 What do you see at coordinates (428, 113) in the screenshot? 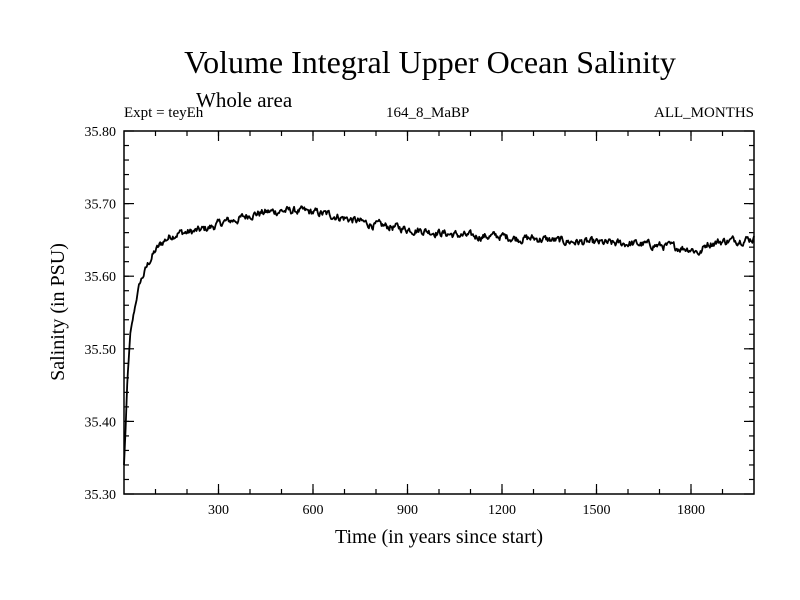
I see `run-id-label: 164_8_MaBP` at bounding box center [428, 113].